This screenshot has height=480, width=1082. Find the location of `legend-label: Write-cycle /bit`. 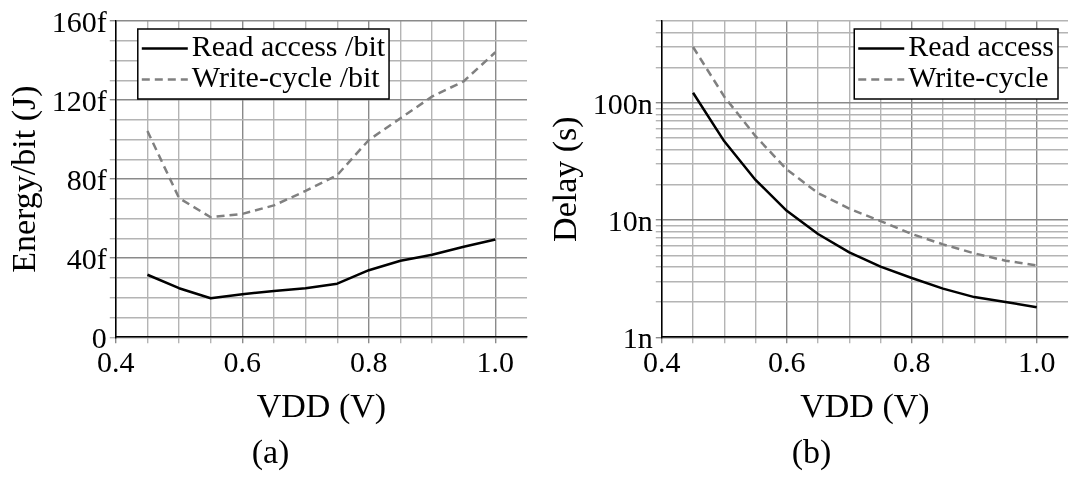

legend-label: Write-cycle /bit is located at coordinates (286, 77).